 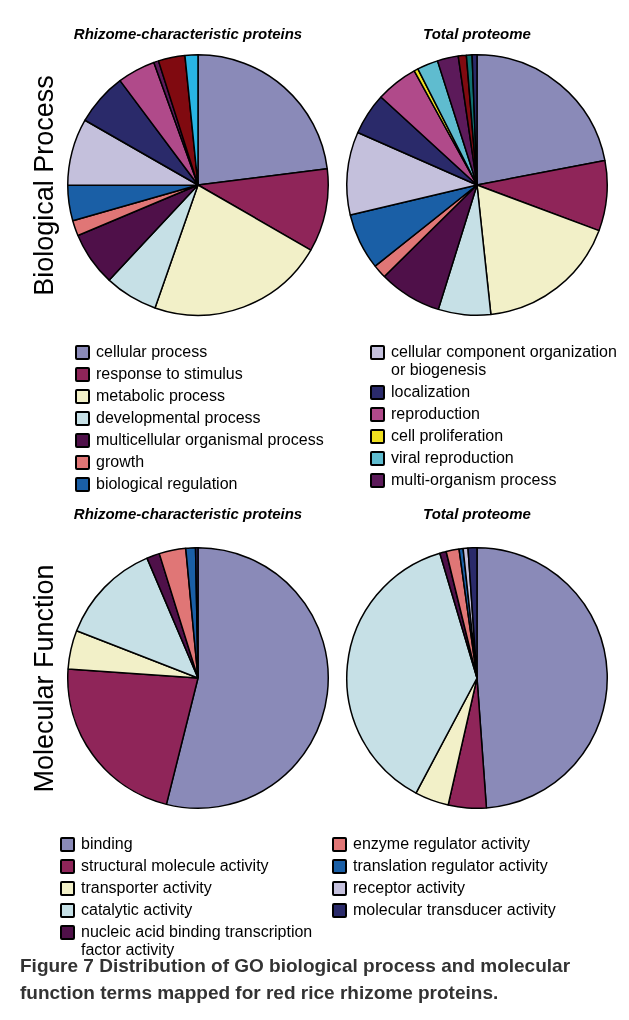 I want to click on legend-label: multicellular organismal process, so click(x=210, y=440).